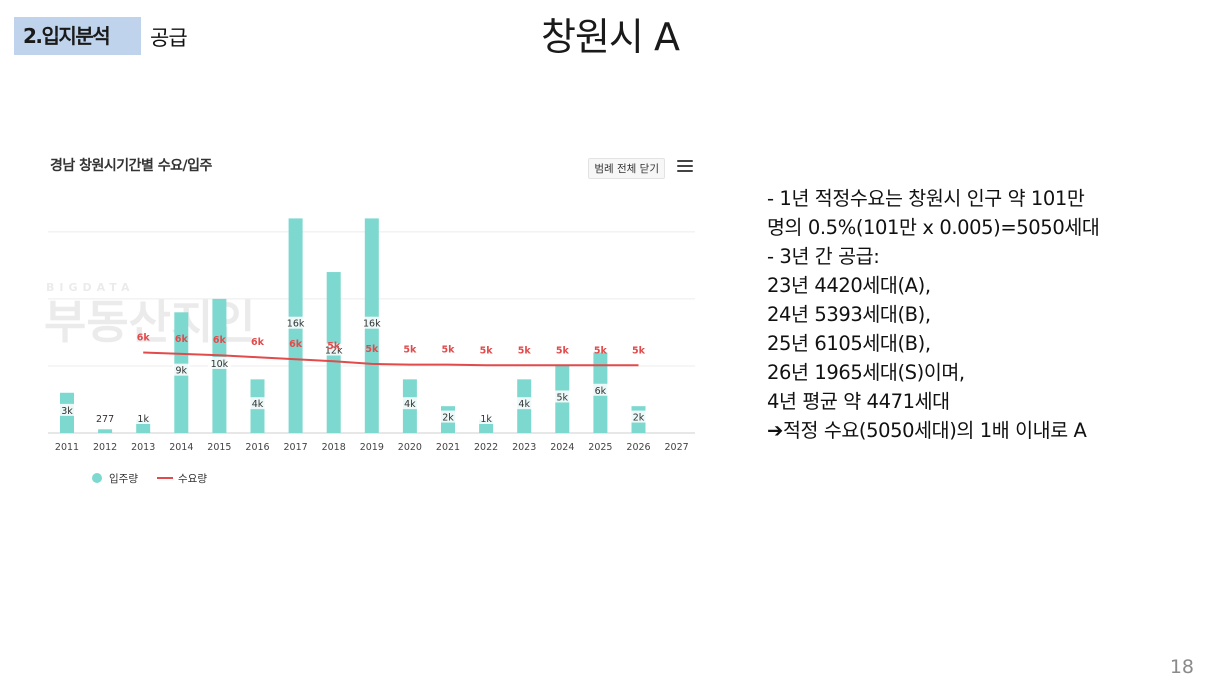 This screenshot has height=684, width=1216. What do you see at coordinates (823, 256) in the screenshot?
I see `description-line: - 3년 간 공급:` at bounding box center [823, 256].